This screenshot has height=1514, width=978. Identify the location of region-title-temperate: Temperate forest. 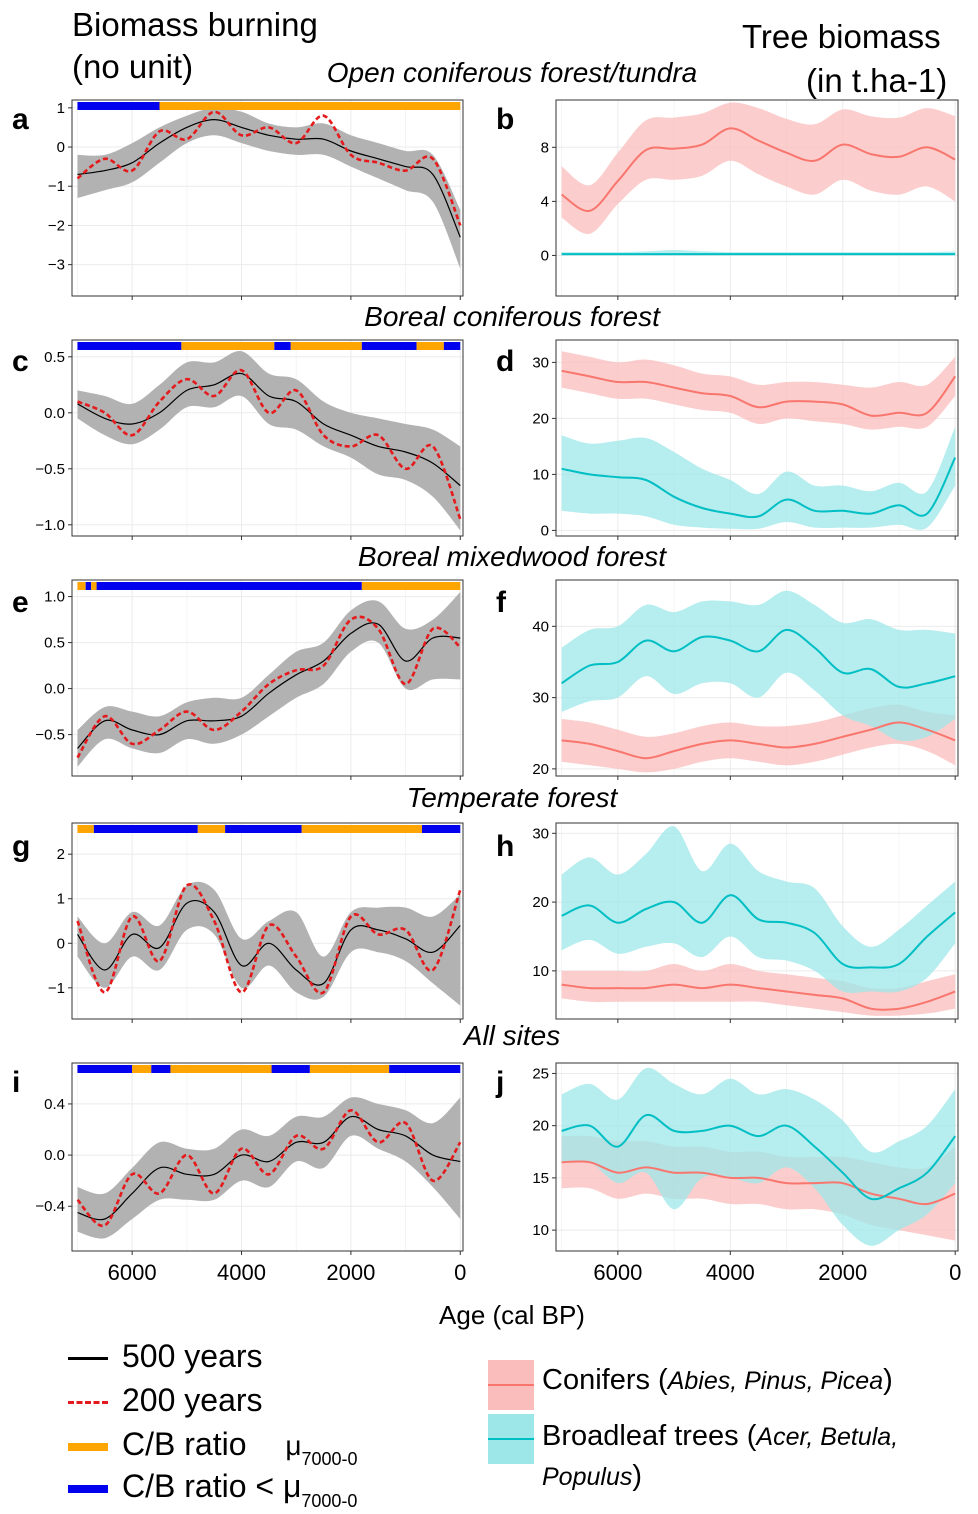
(512, 797).